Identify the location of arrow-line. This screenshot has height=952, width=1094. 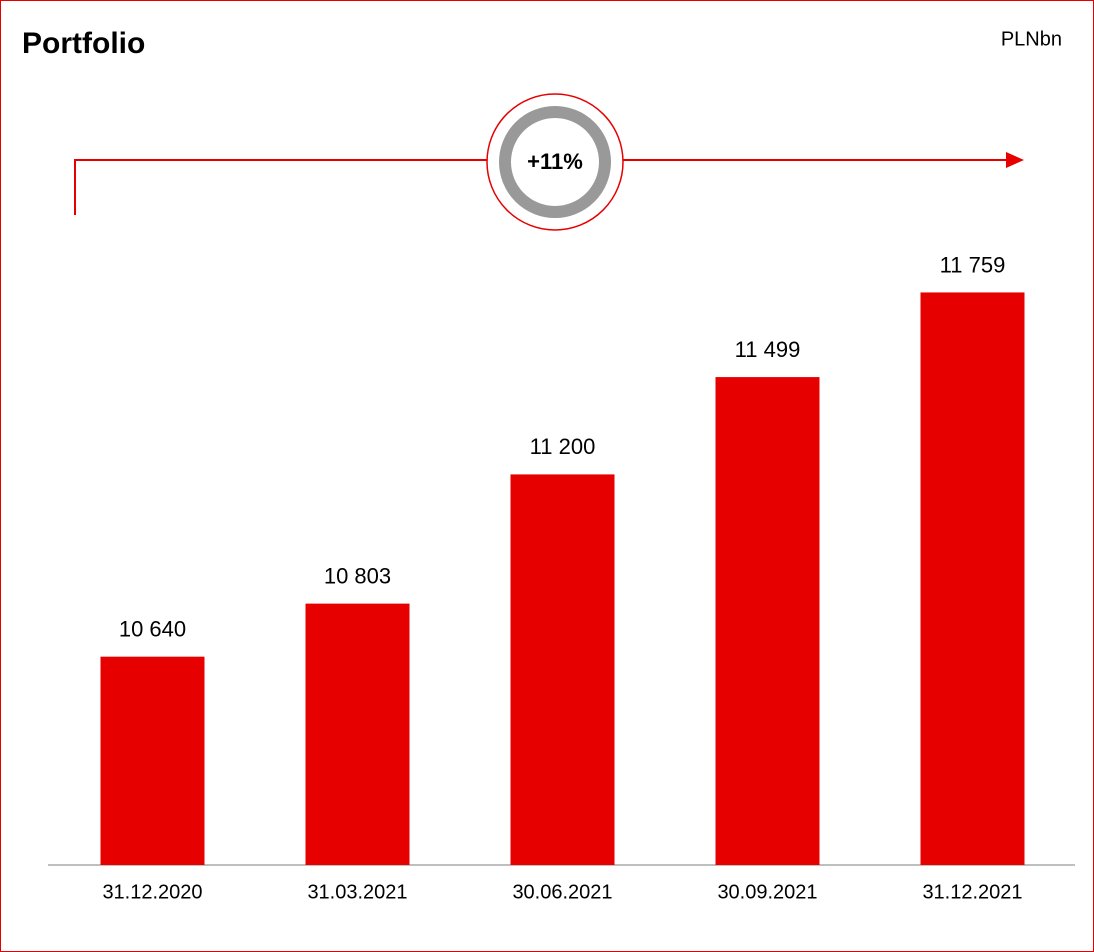
(280, 187).